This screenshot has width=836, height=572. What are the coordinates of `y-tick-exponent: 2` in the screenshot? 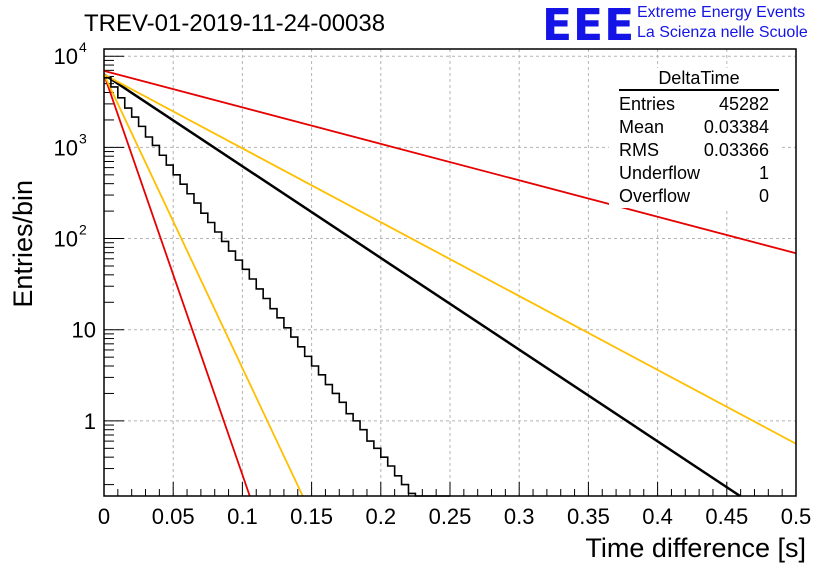 It's located at (83, 230).